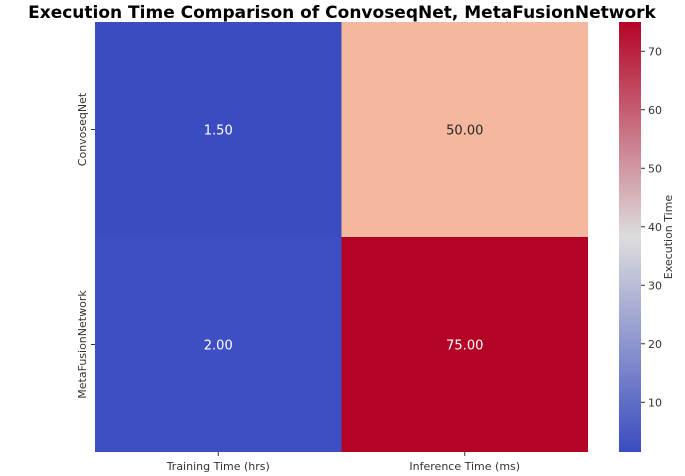 Image resolution: width=685 pixels, height=476 pixels. What do you see at coordinates (655, 402) in the screenshot?
I see `colorbar-tick-label: 10` at bounding box center [655, 402].